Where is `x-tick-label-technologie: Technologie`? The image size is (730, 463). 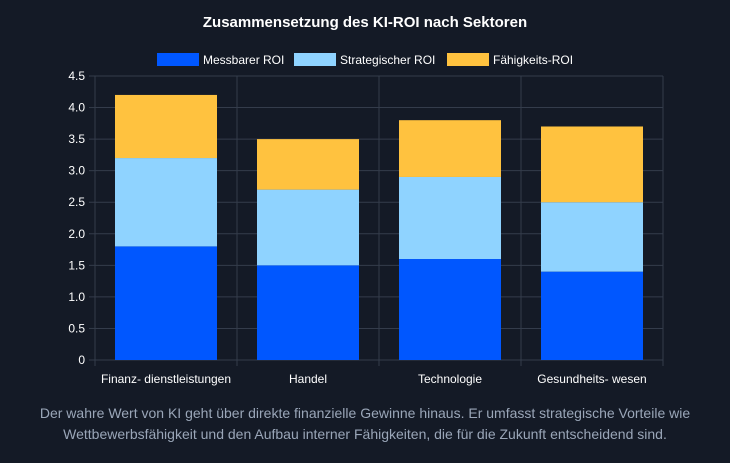 x-tick-label-technologie: Technologie is located at coordinates (450, 379).